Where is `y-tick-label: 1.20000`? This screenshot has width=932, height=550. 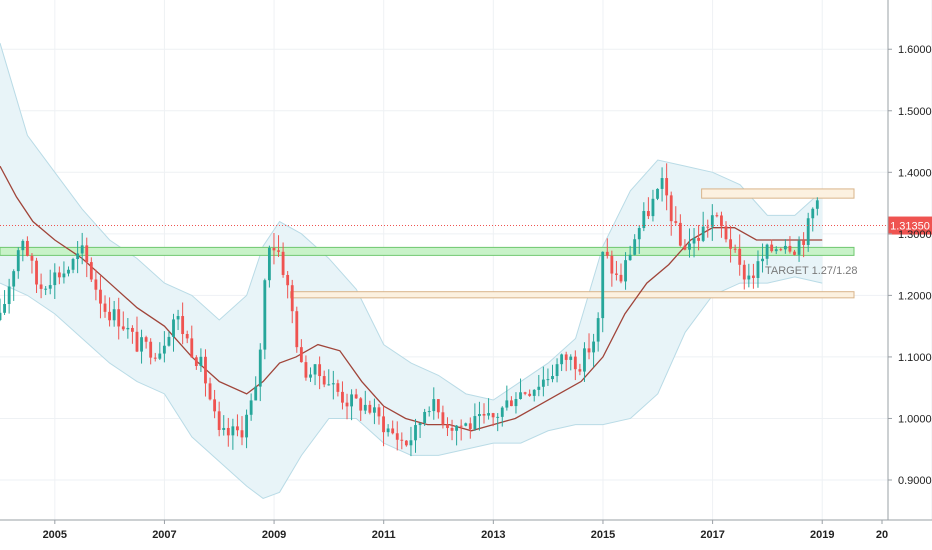 y-tick-label: 1.20000 is located at coordinates (915, 296).